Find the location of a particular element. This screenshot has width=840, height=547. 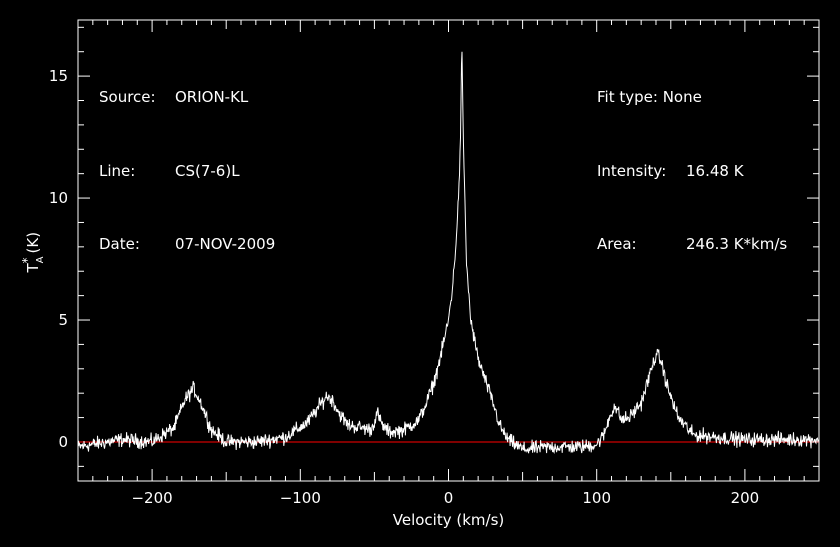

area-row: Area: 246.3 K*km/s is located at coordinates (692, 244).